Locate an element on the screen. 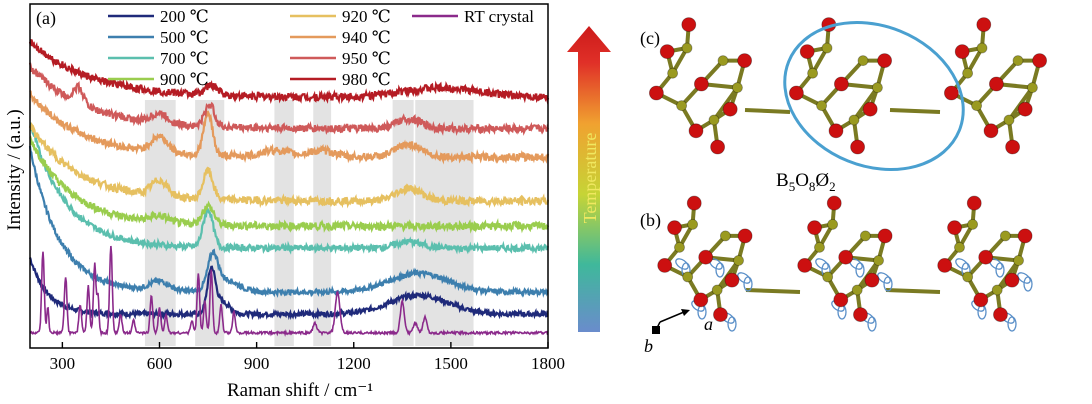  displacement-ellipsoids is located at coordinates (854, 295).